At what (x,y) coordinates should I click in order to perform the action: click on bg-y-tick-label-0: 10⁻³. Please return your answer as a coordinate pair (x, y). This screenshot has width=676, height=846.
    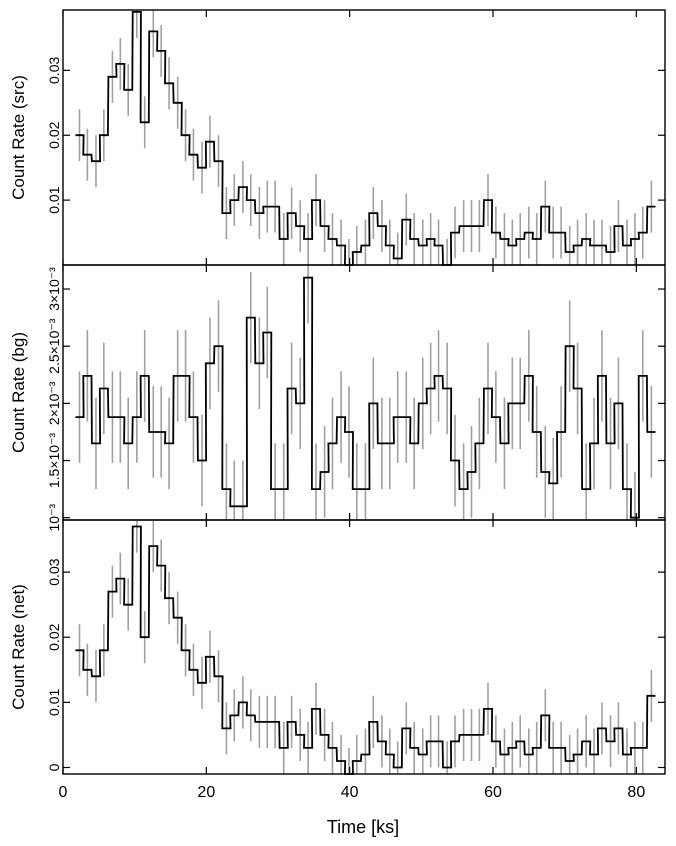
    Looking at the image, I should click on (54, 518).